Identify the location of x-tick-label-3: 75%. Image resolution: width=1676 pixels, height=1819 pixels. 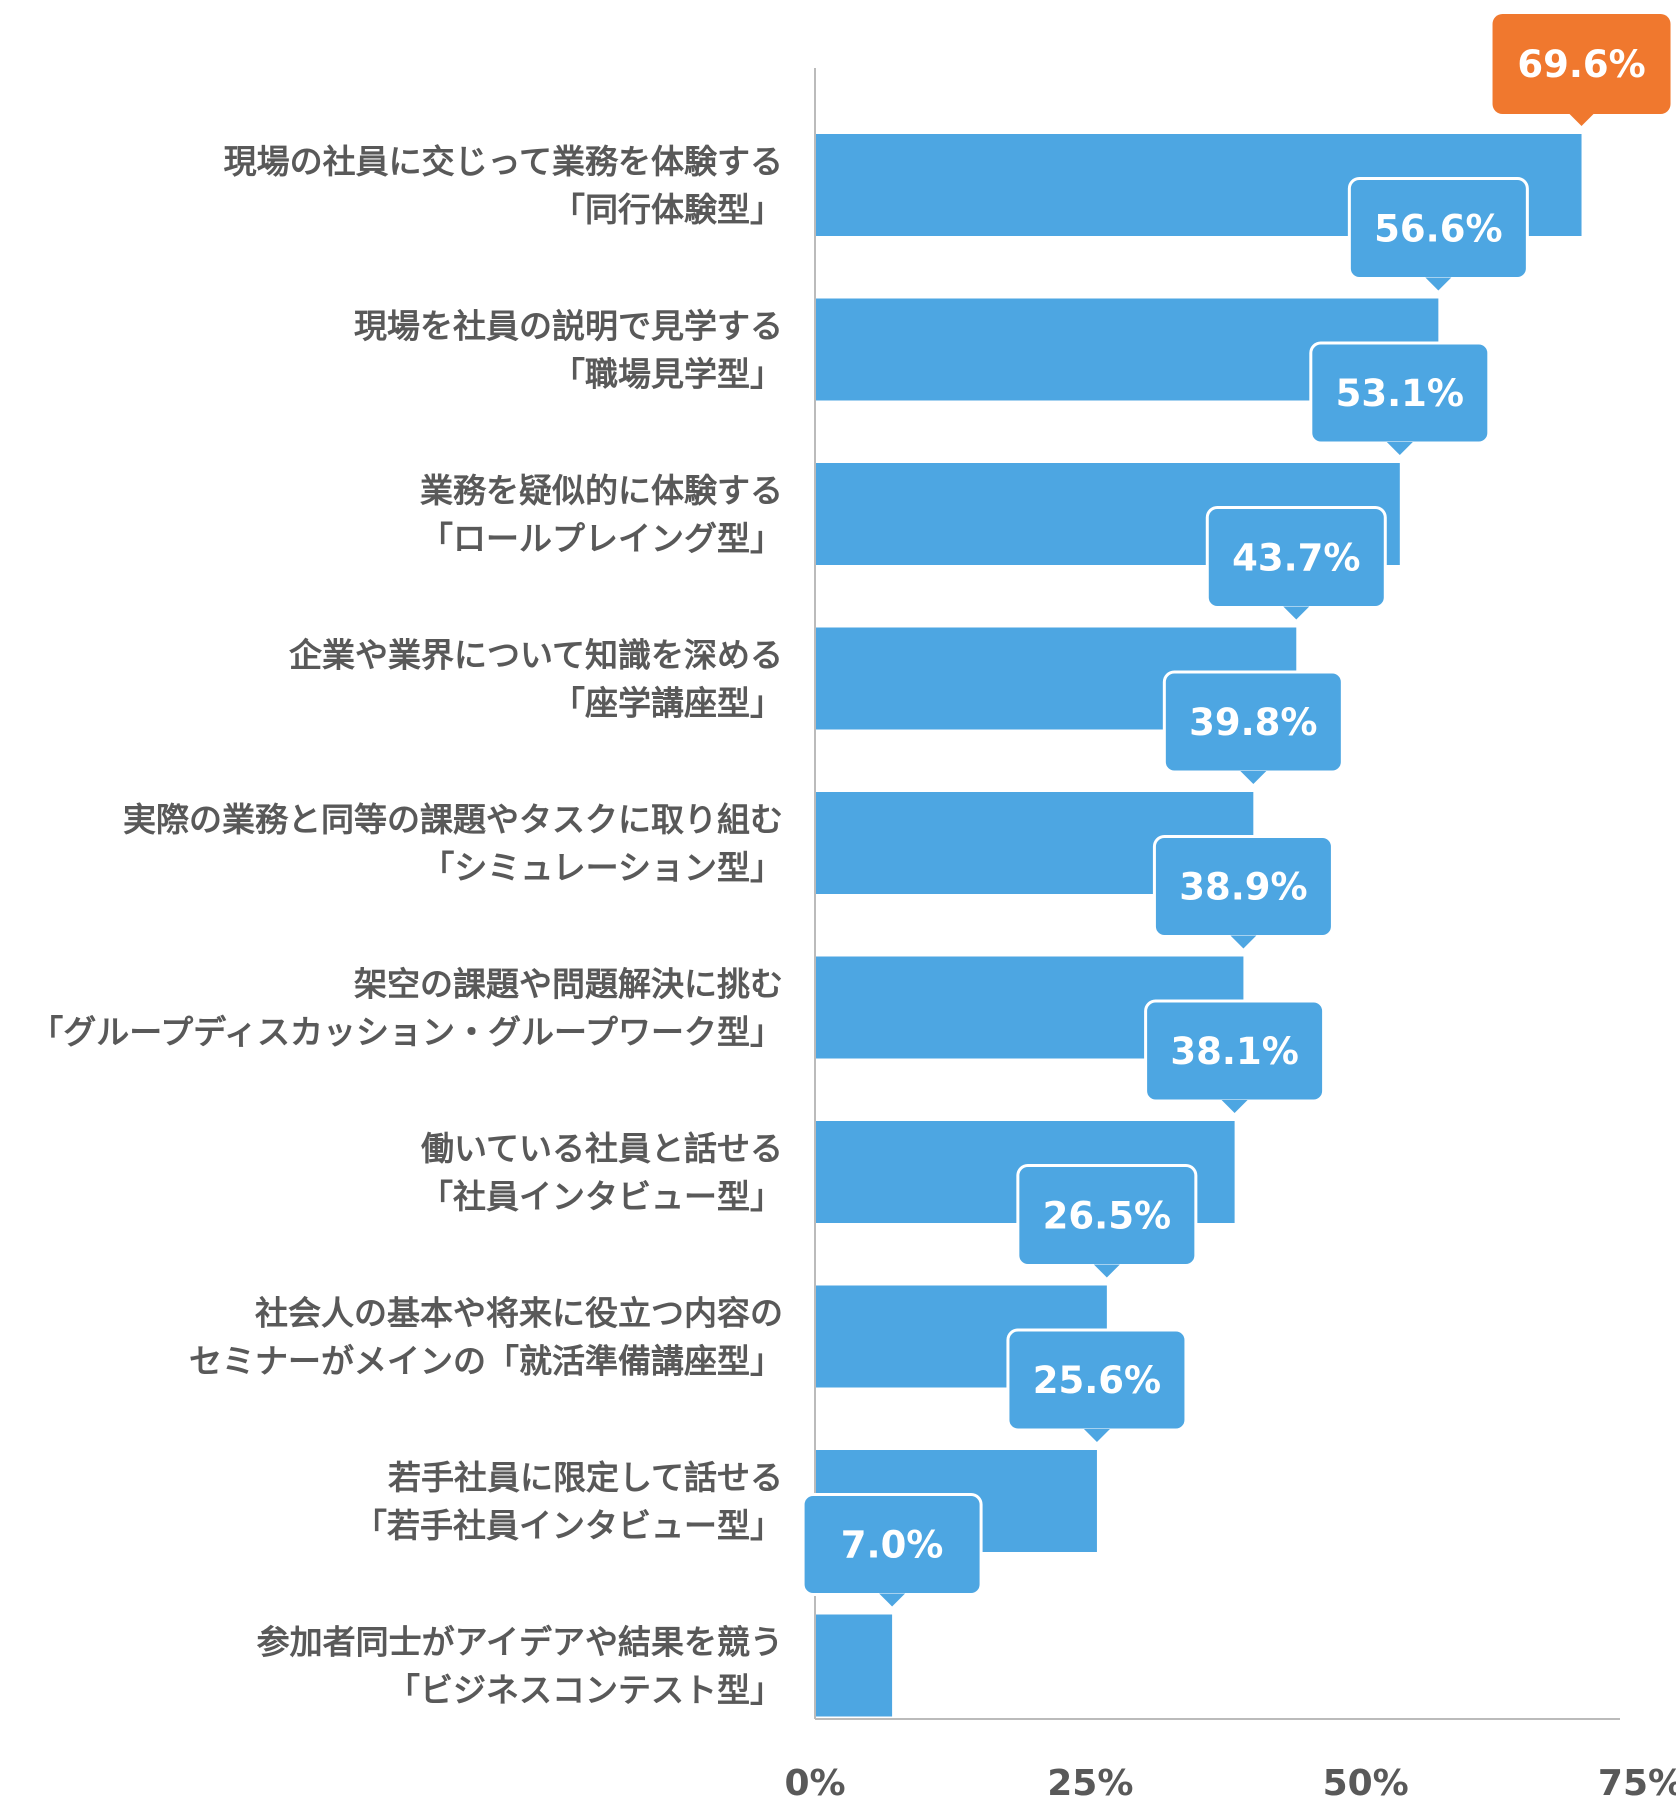
(1637, 1783).